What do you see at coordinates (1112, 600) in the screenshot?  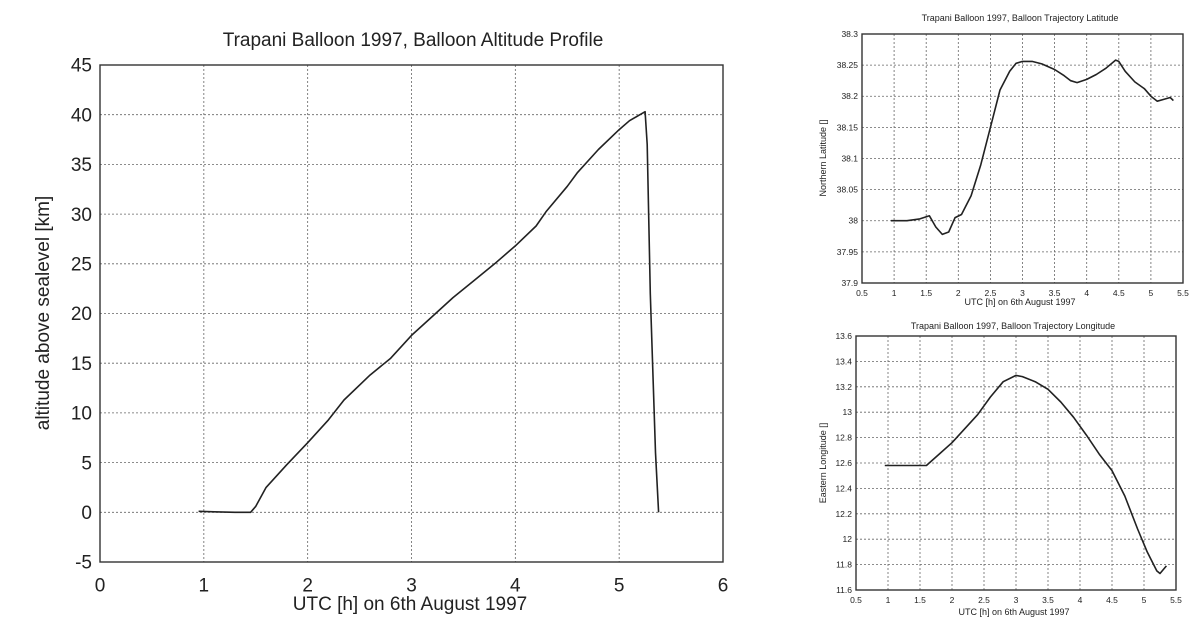 I see `longitude-chart-x-tick-label: 4.5` at bounding box center [1112, 600].